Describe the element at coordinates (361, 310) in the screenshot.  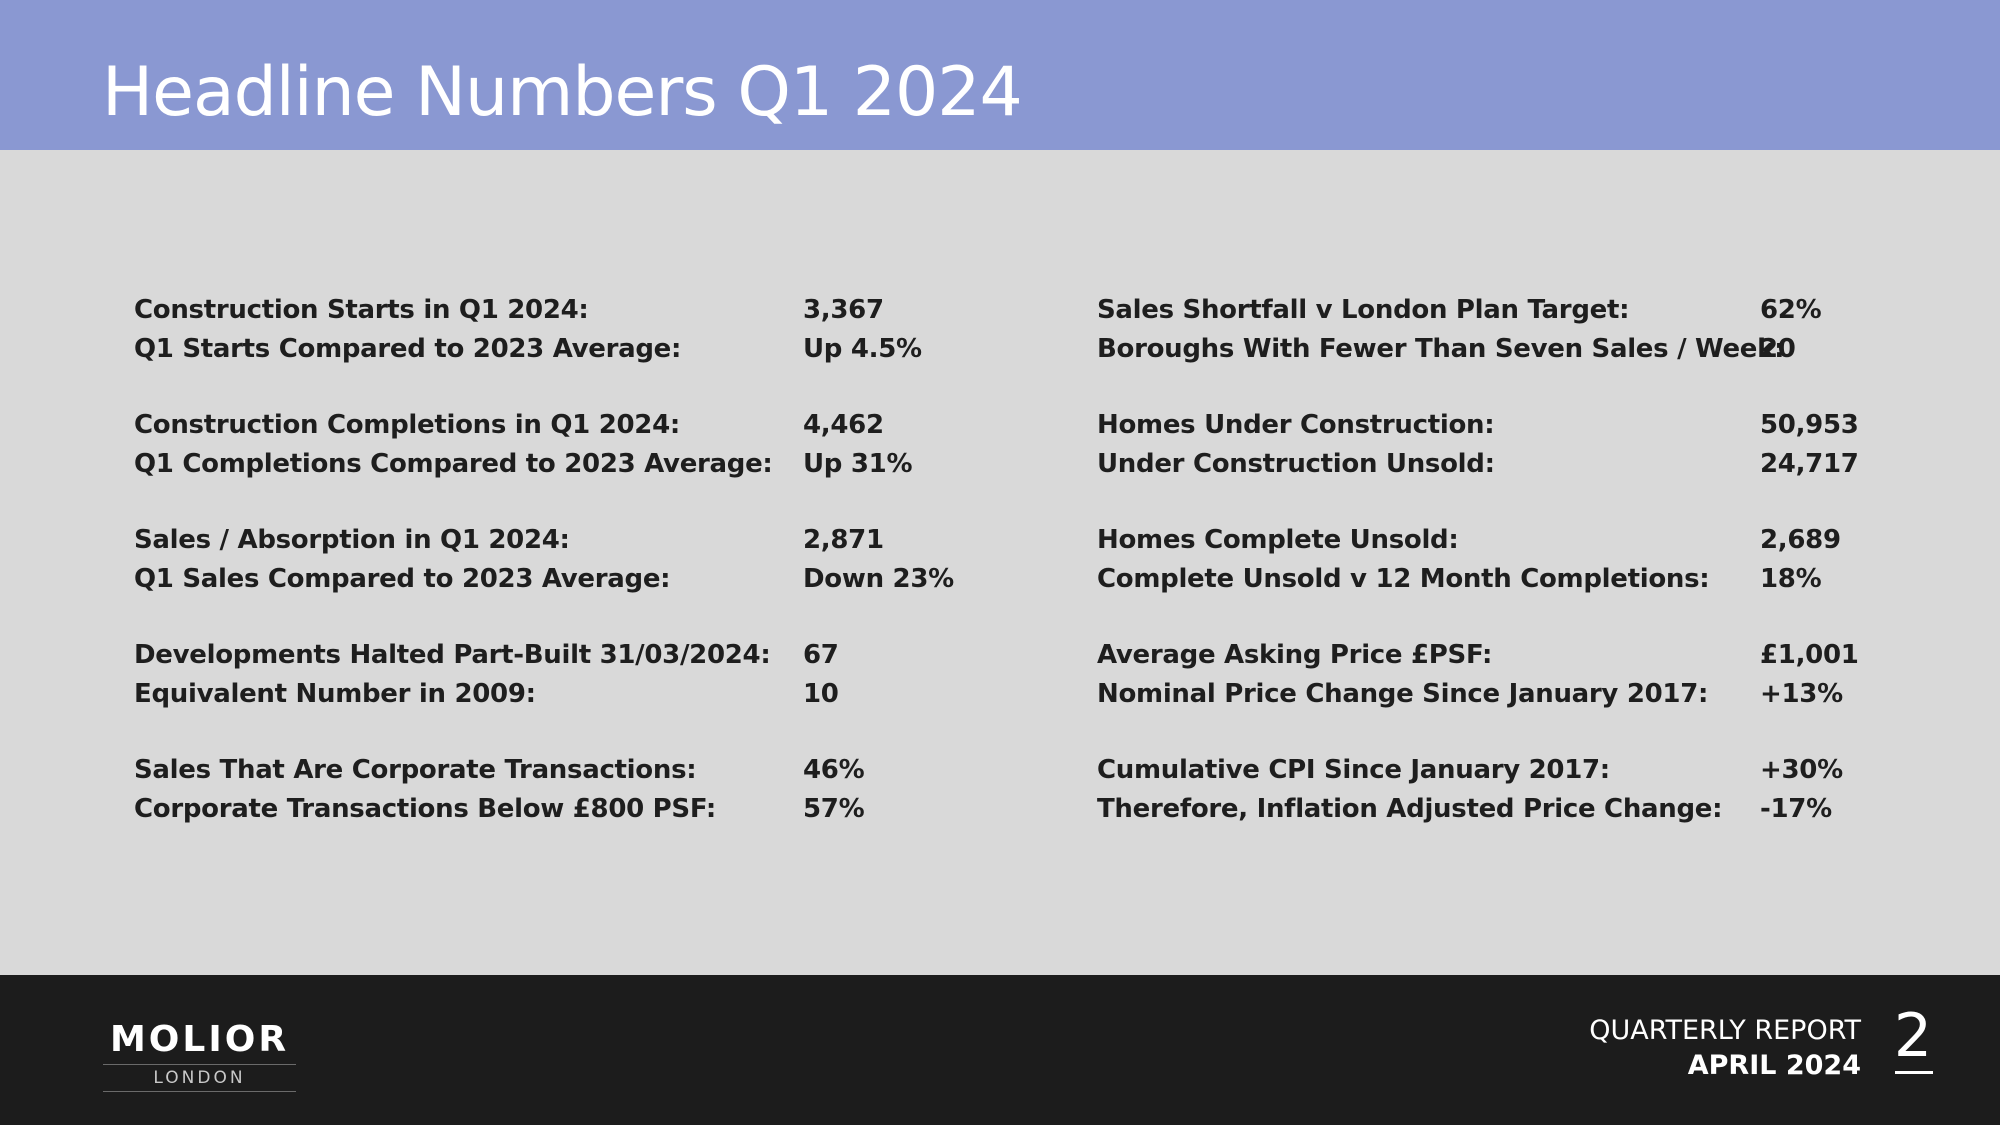
I see `stat-label: Construction Starts in Q1 2024:` at that location.